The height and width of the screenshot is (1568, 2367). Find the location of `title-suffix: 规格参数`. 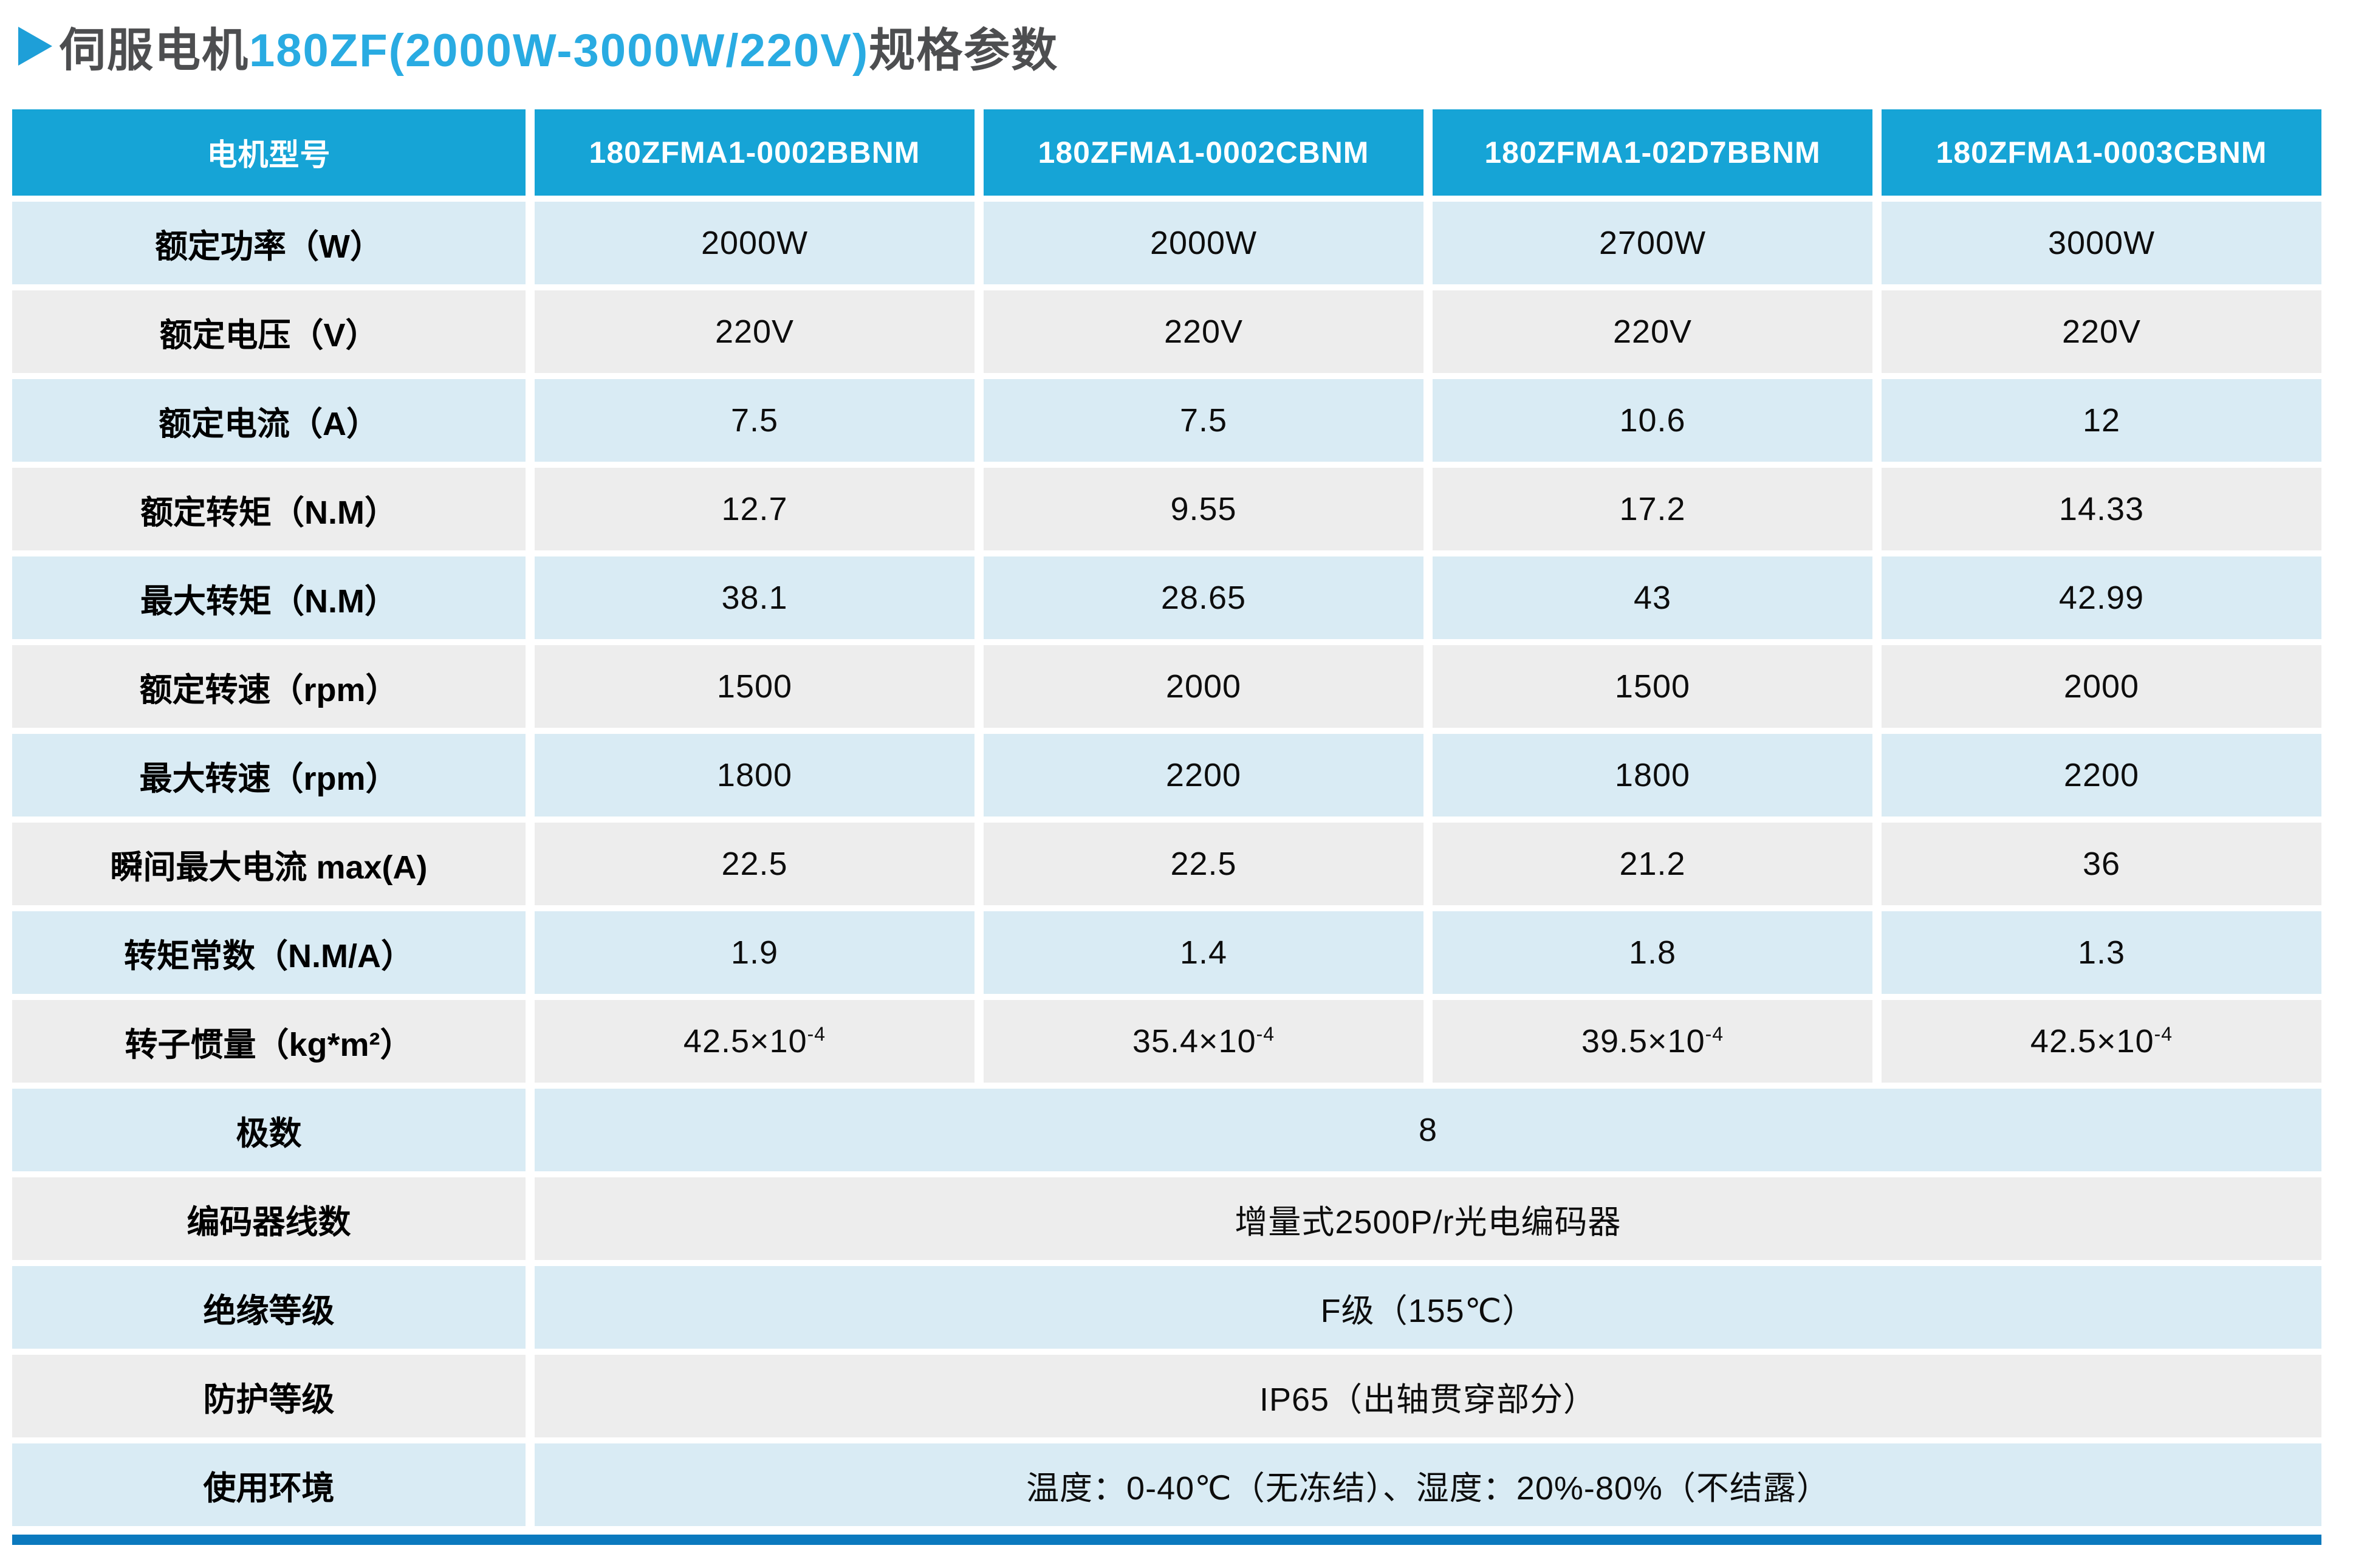

title-suffix: 规格参数 is located at coordinates (964, 51).